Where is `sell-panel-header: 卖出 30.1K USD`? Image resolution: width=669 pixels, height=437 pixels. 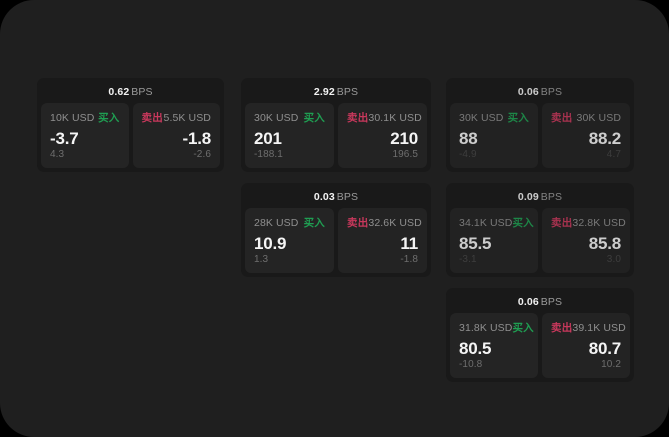 sell-panel-header: 卖出 30.1K USD is located at coordinates (384, 118).